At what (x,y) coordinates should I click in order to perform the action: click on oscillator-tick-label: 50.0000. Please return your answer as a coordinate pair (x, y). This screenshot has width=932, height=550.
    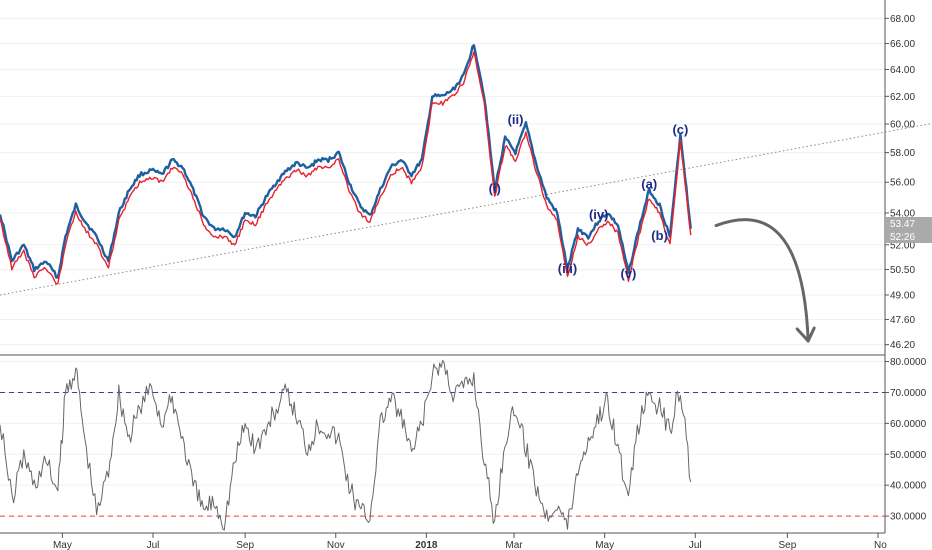
    Looking at the image, I should click on (908, 455).